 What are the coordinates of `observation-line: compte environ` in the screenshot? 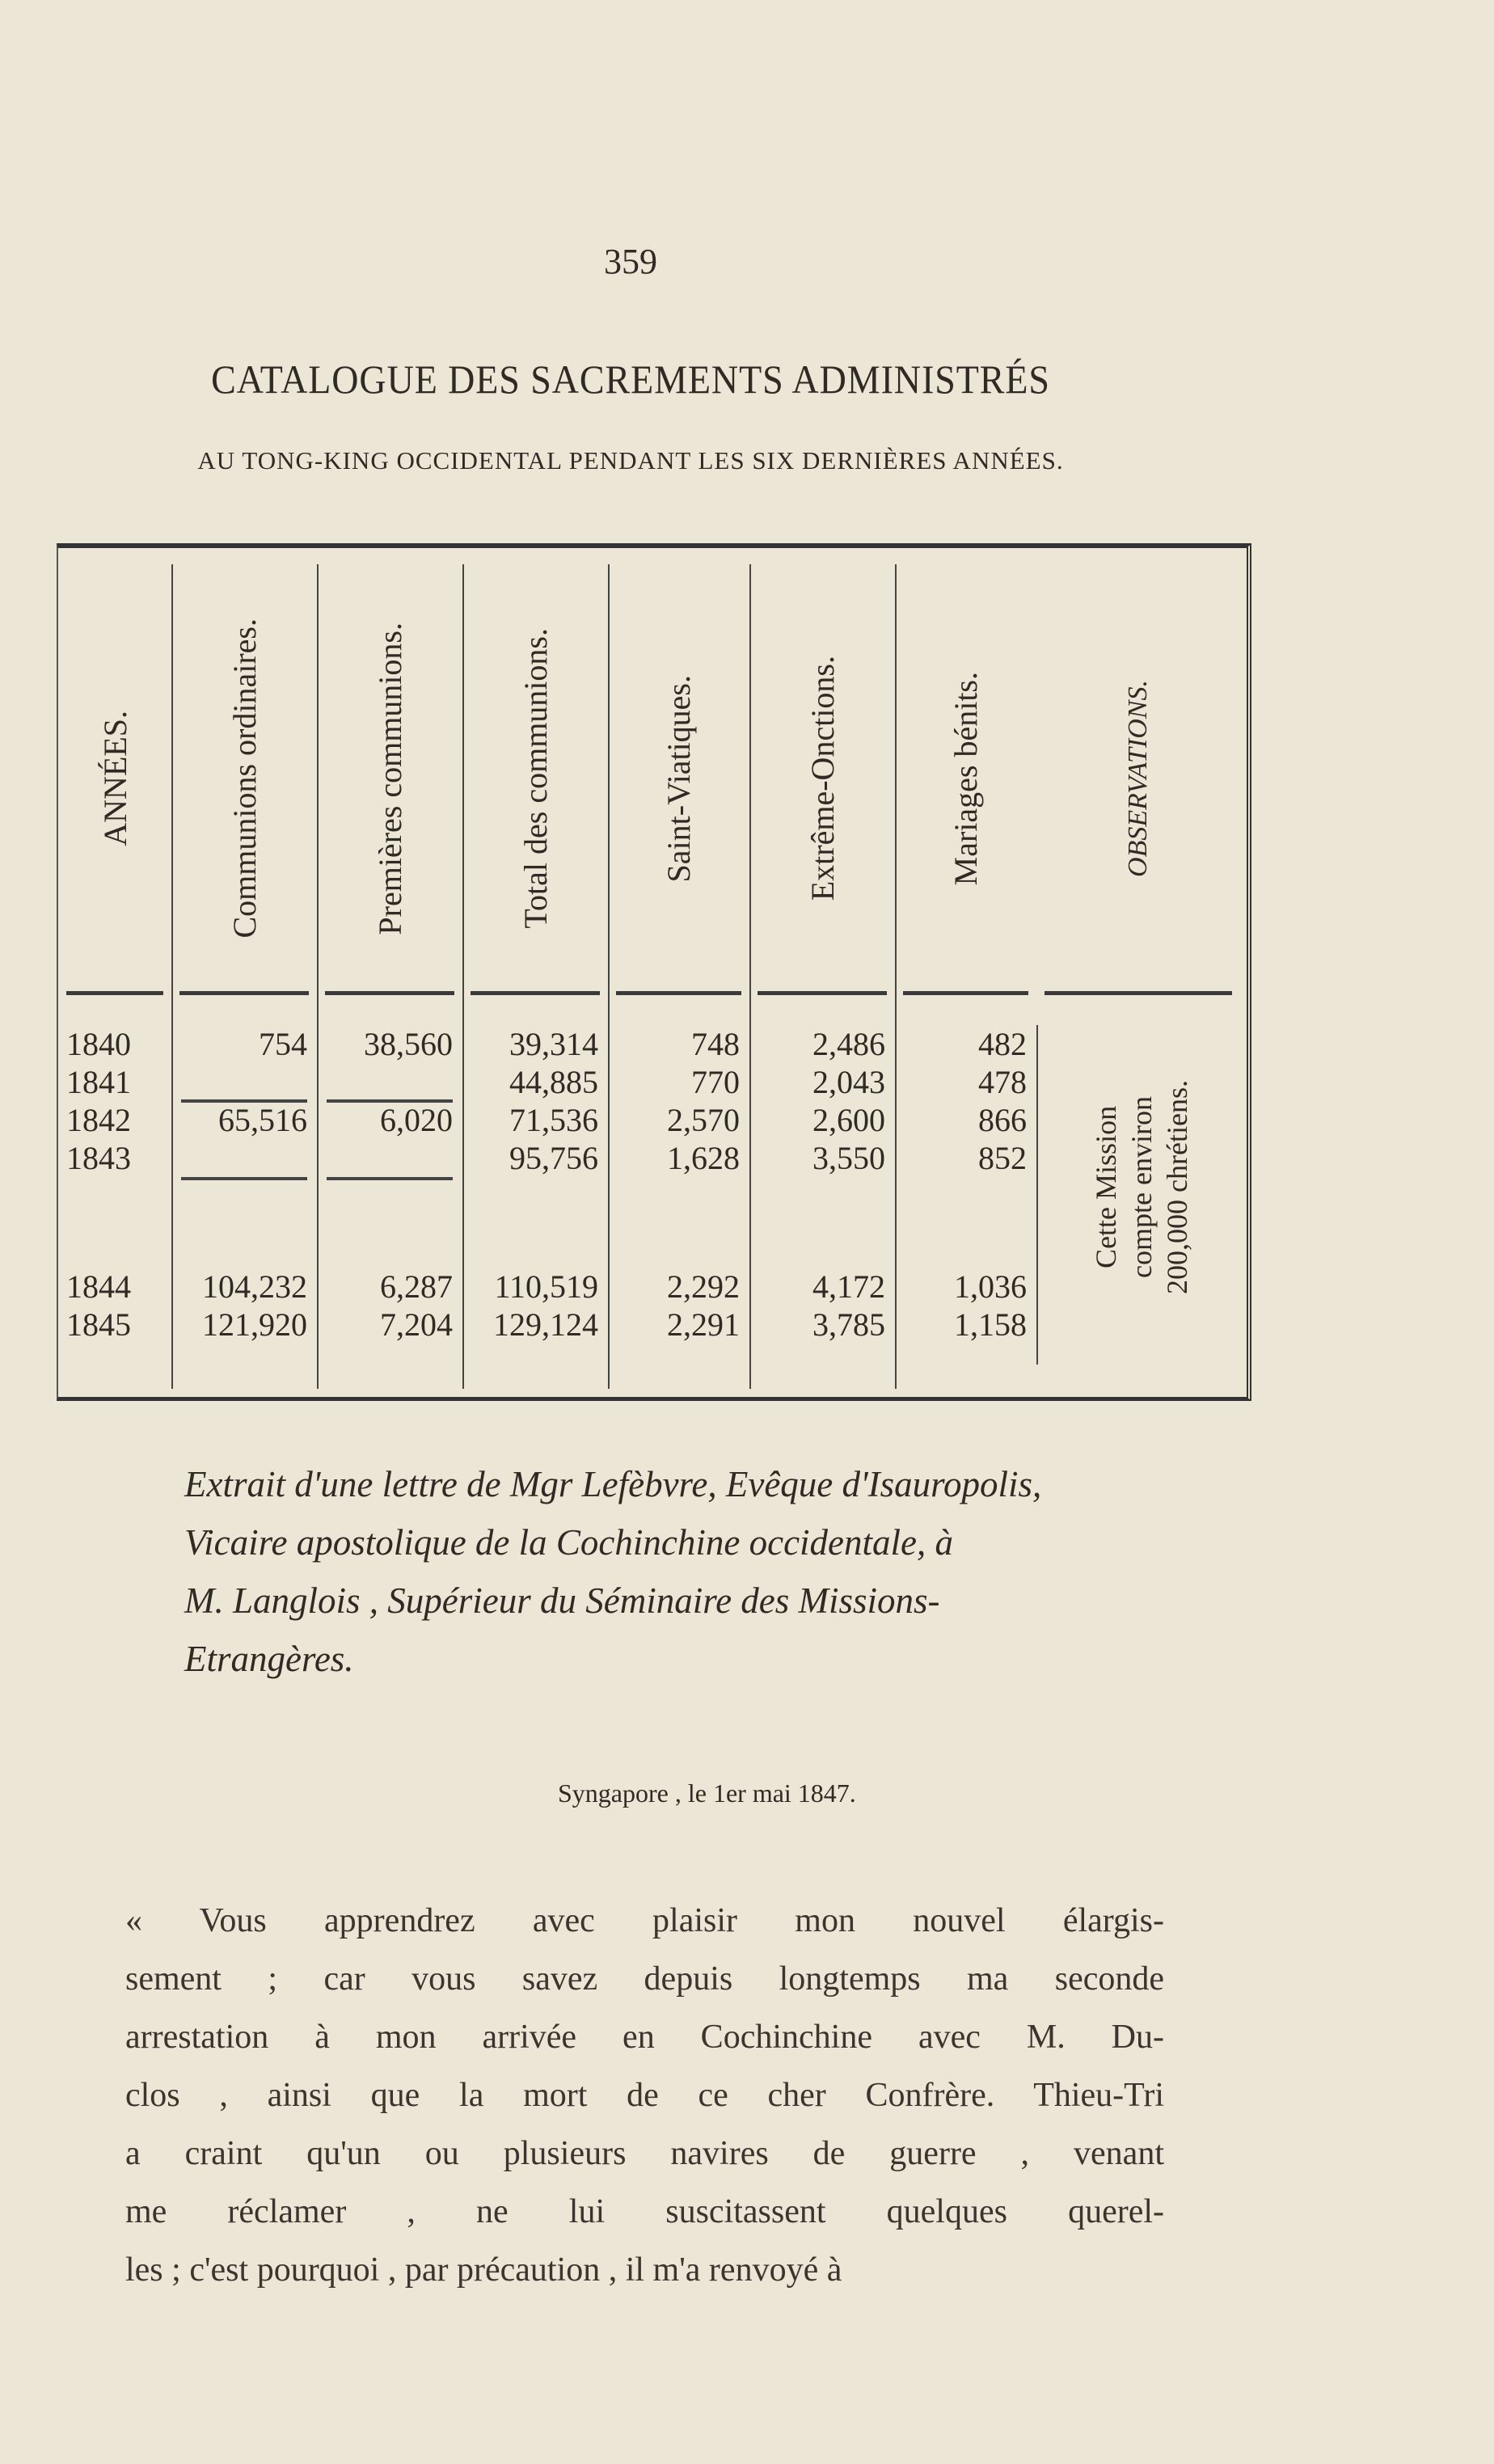 It's located at (1141, 1187).